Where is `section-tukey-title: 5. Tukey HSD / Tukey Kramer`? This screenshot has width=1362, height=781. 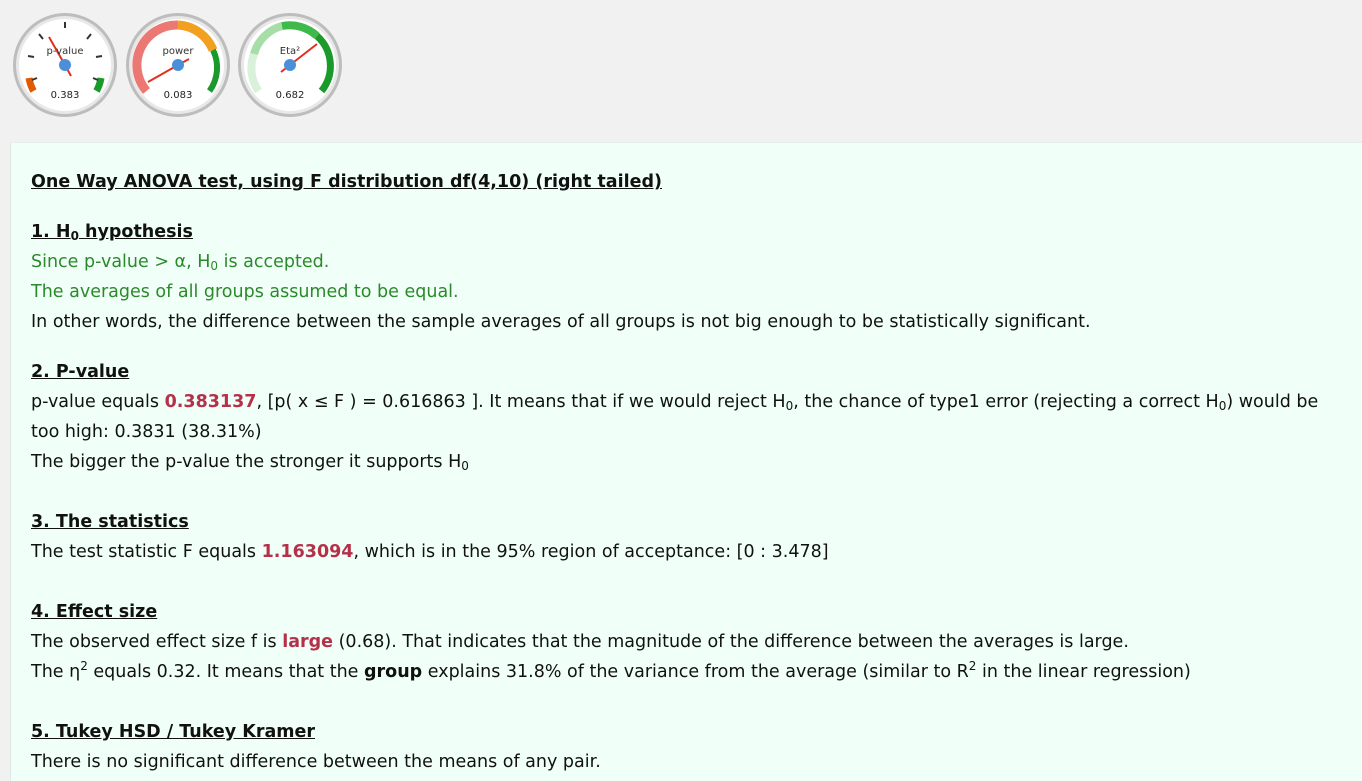
section-tukey-title: 5. Tukey HSD / Tukey Kramer is located at coordinates (173, 732).